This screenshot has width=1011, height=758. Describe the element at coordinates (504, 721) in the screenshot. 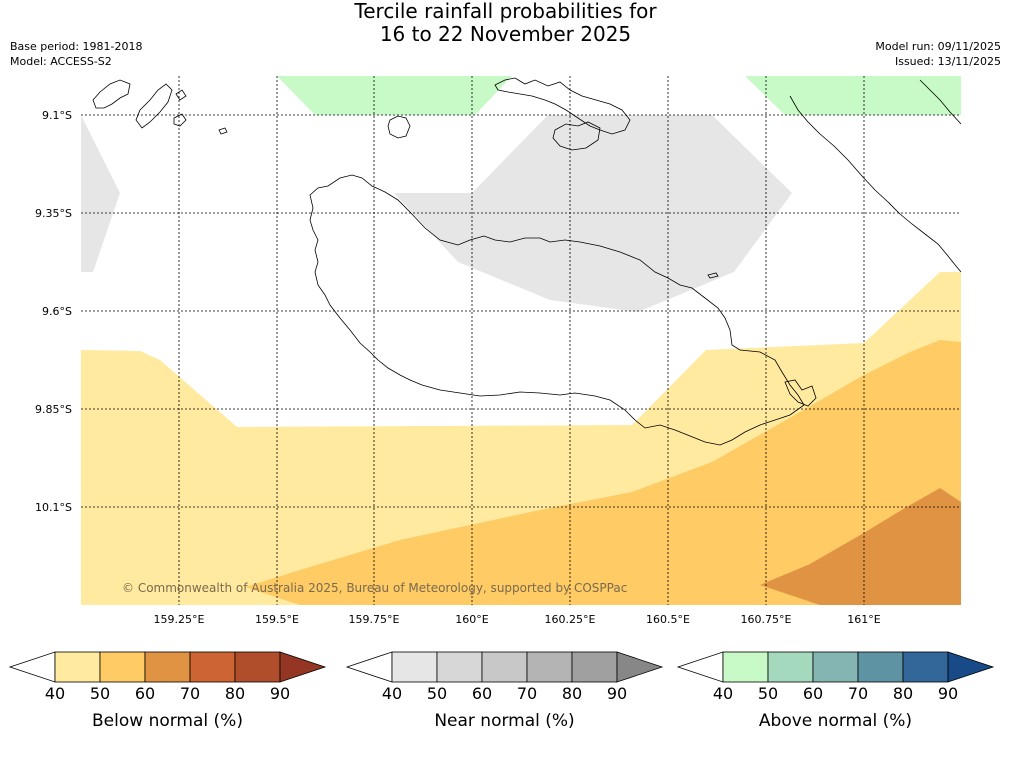

I see `colorbar-title: Near normal (%)` at that location.